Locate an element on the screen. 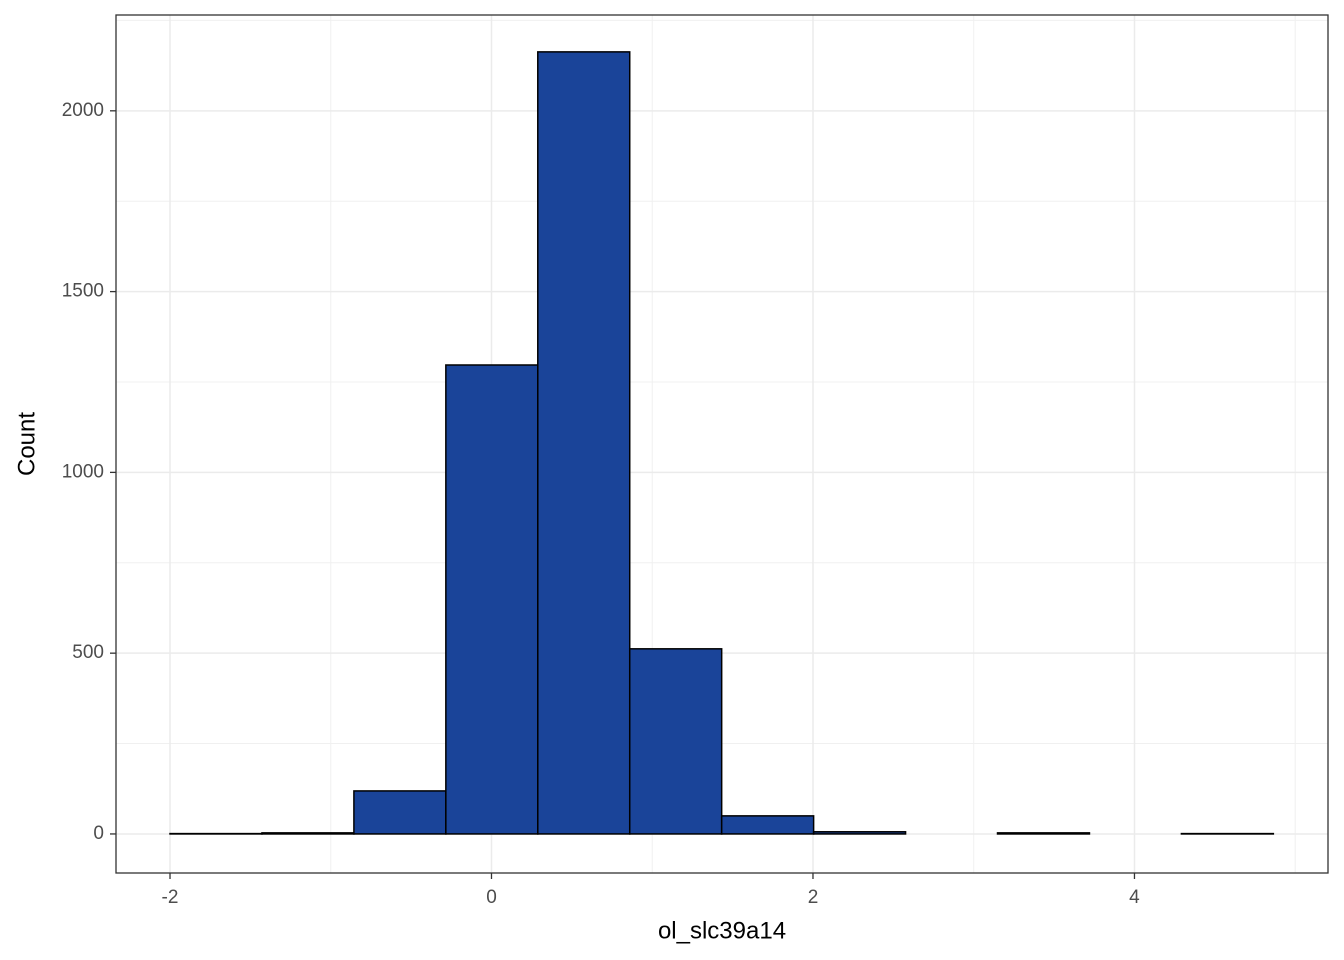 The image size is (1344, 960). y-tick-label: 0 is located at coordinates (98, 833).